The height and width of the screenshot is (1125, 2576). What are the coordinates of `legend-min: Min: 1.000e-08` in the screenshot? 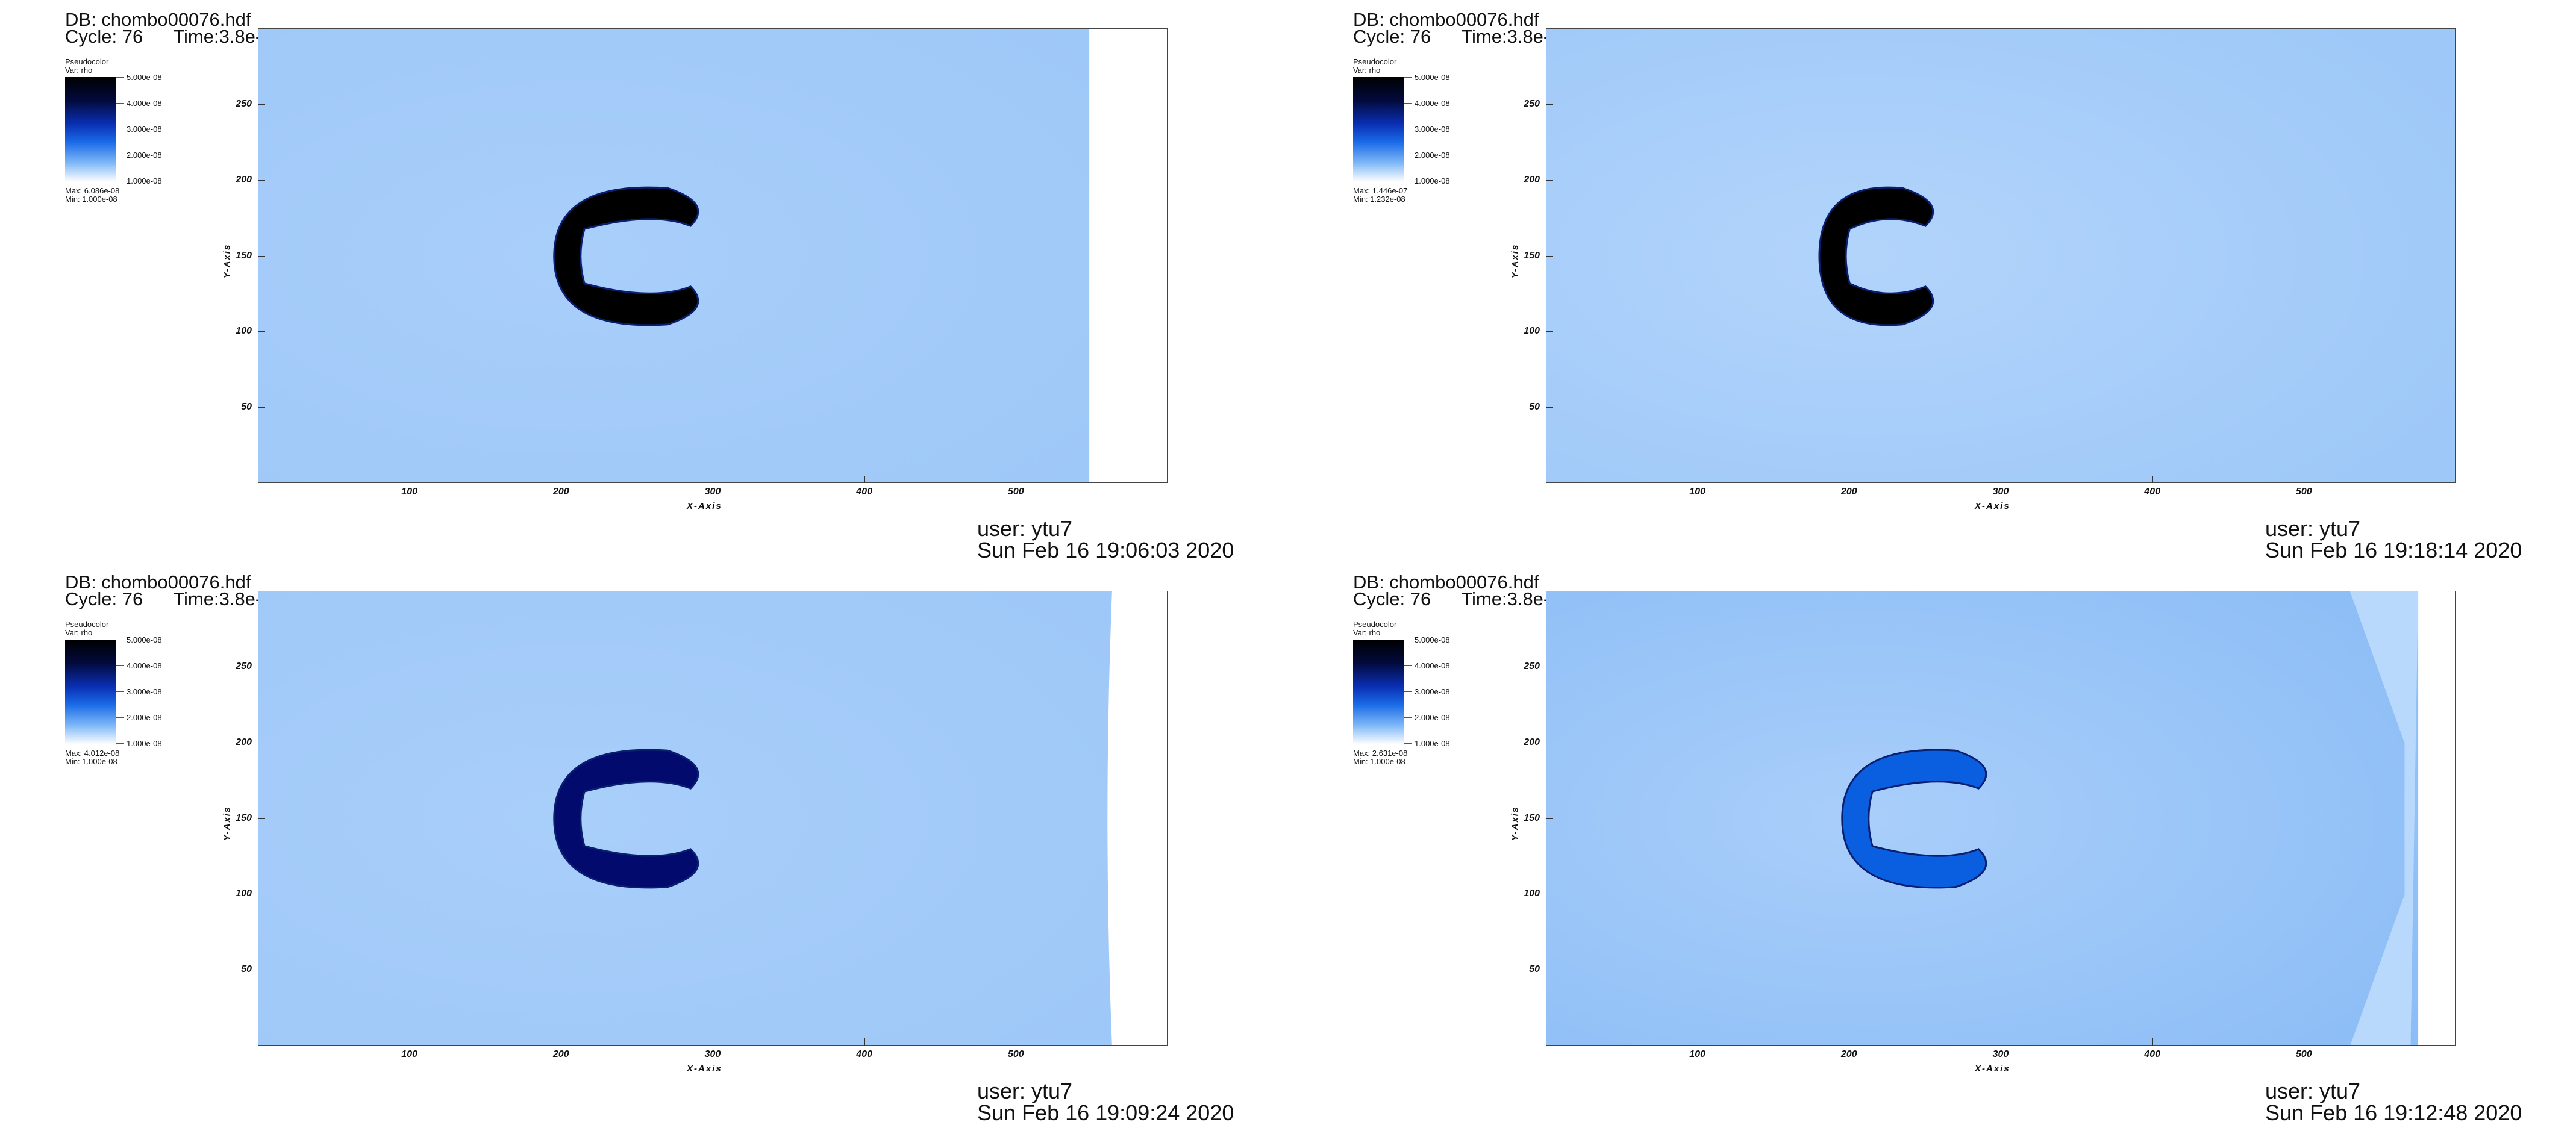 It's located at (1379, 761).